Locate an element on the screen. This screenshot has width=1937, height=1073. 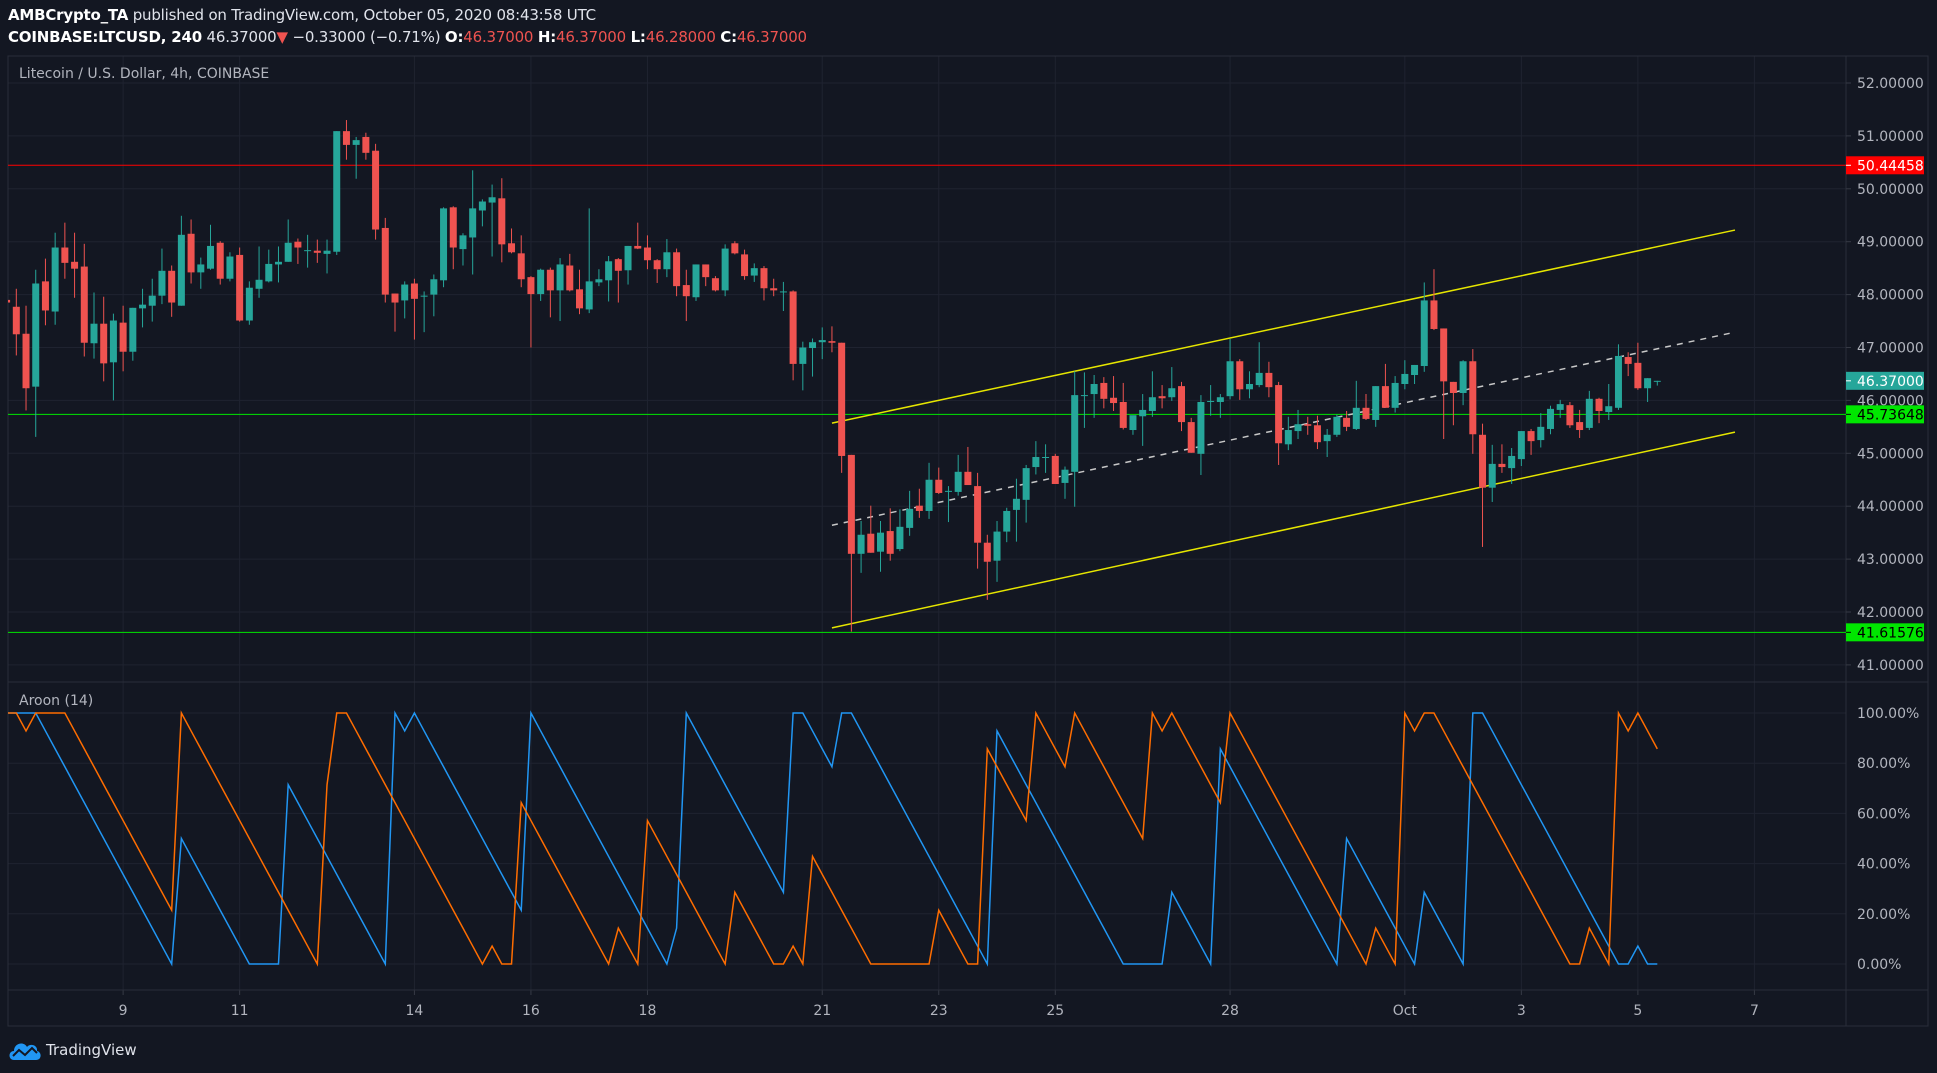
author-name: AMBCrypto_TA is located at coordinates (68, 15).